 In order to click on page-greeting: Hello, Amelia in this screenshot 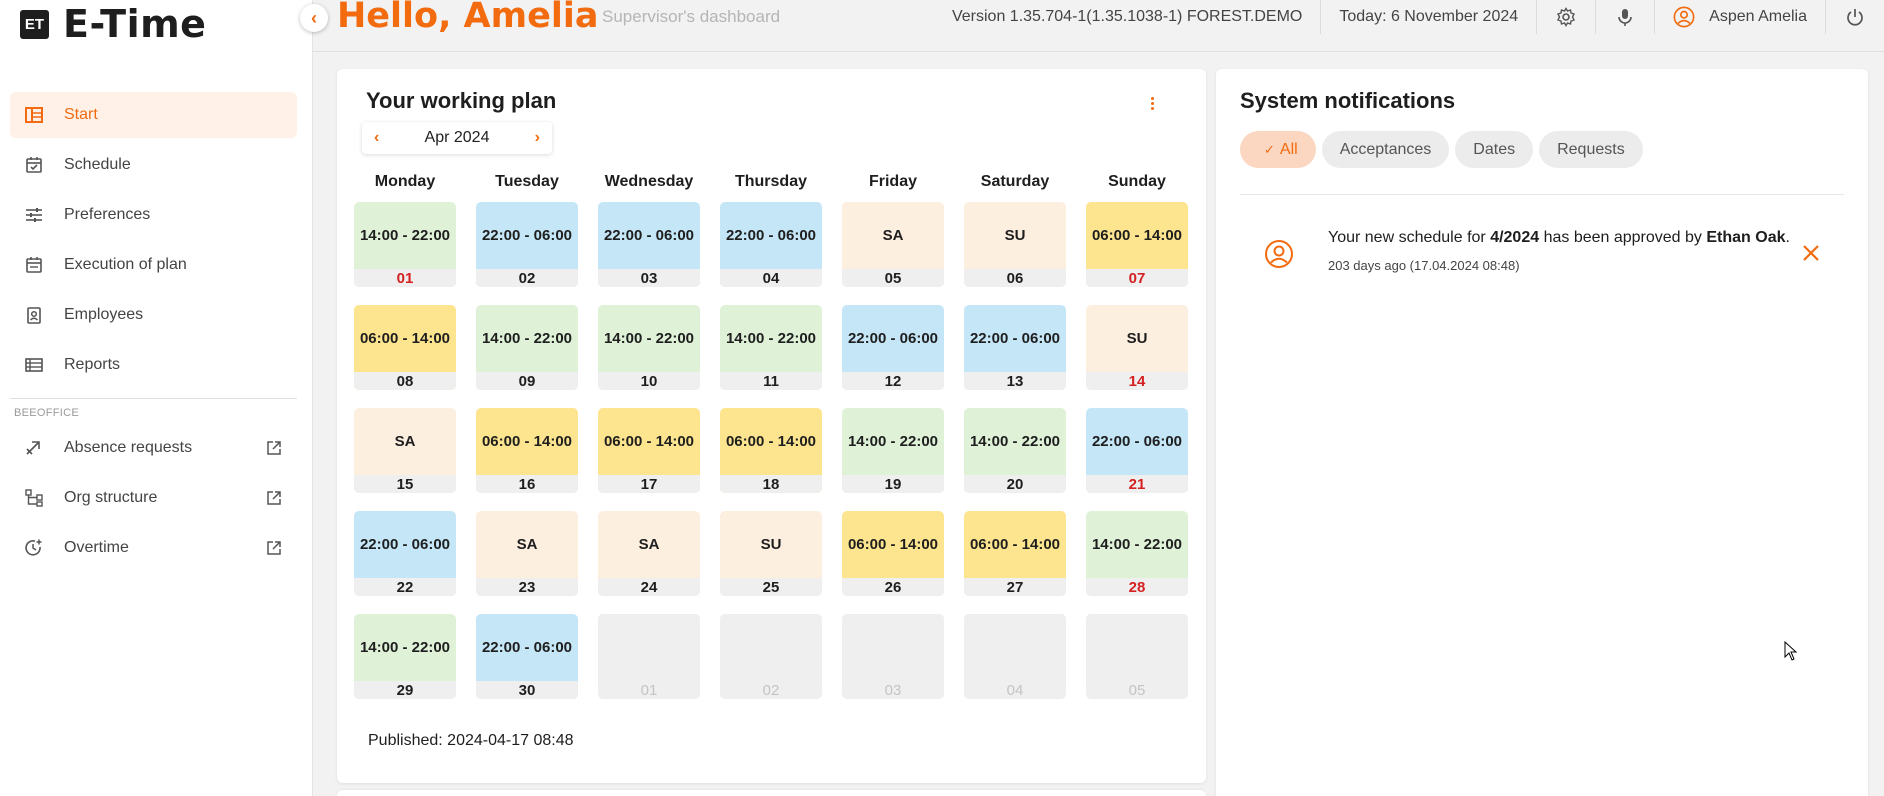, I will do `click(468, 18)`.